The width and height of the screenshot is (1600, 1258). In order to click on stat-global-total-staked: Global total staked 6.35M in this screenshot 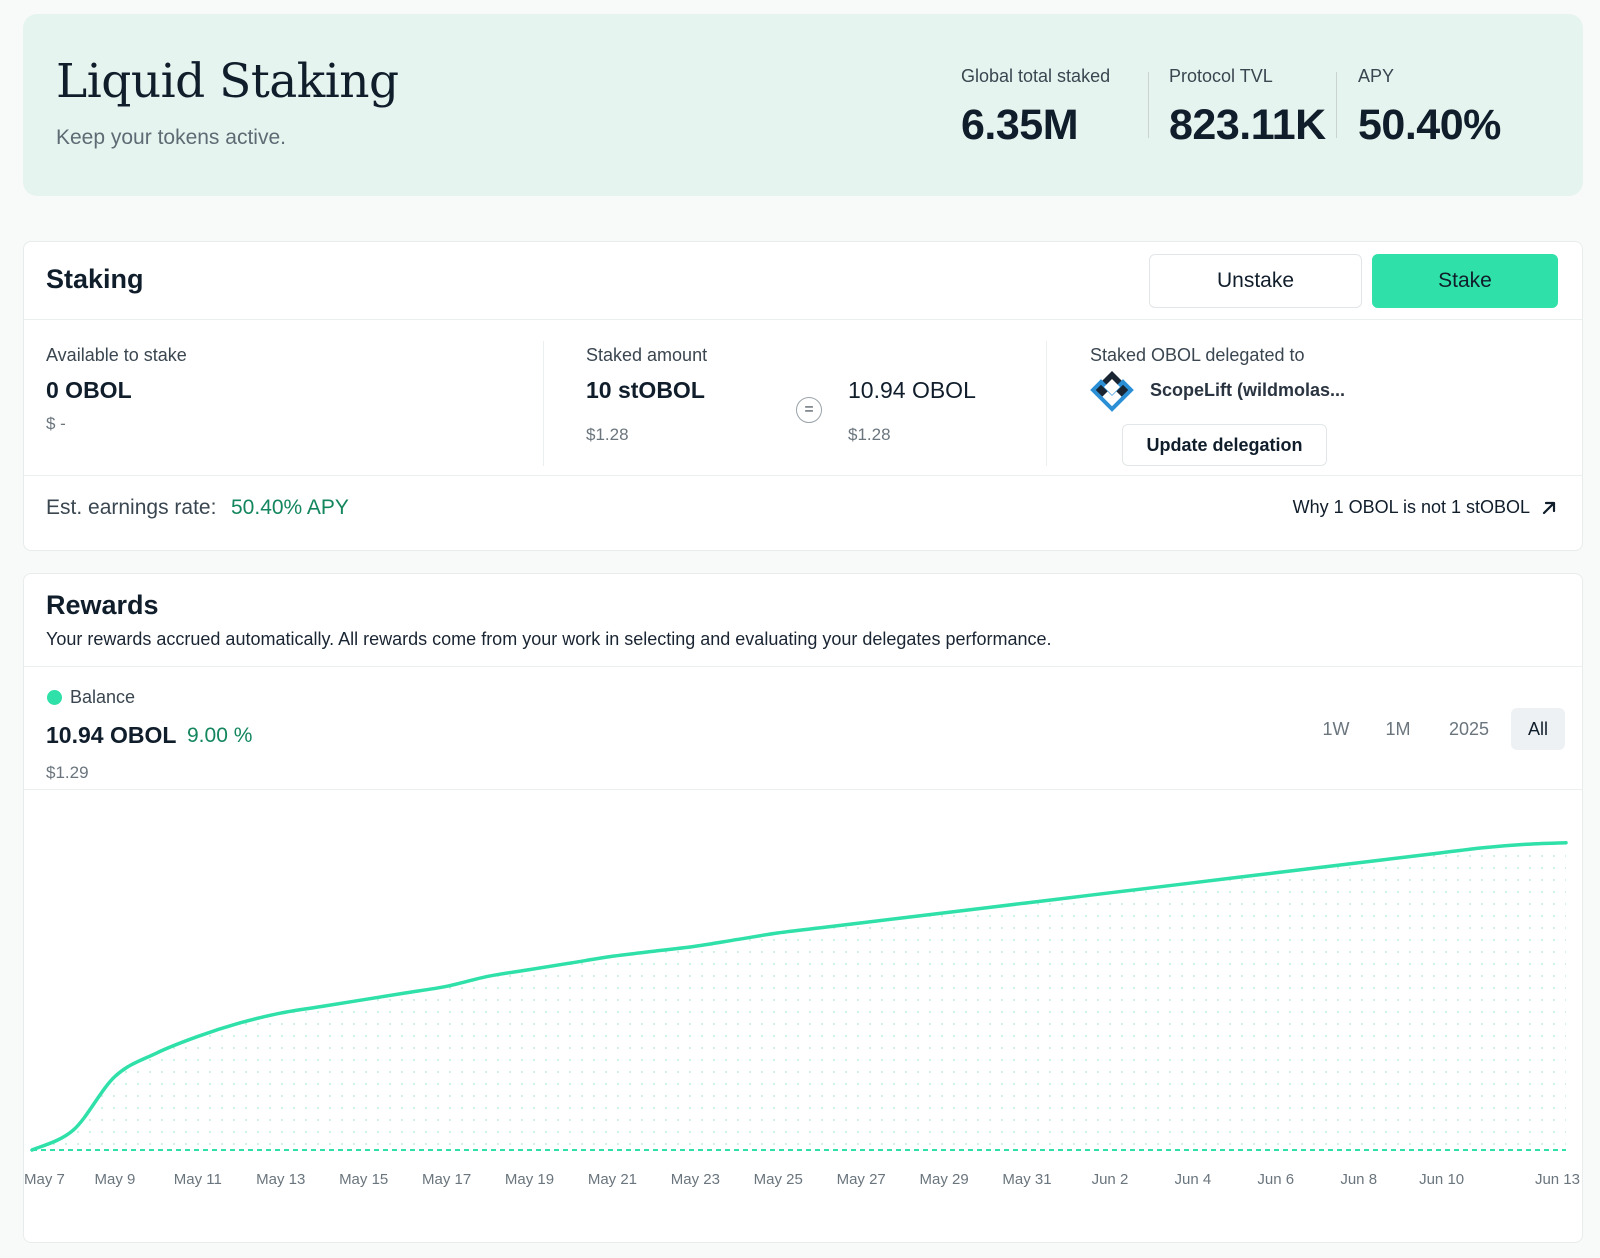, I will do `click(1035, 108)`.